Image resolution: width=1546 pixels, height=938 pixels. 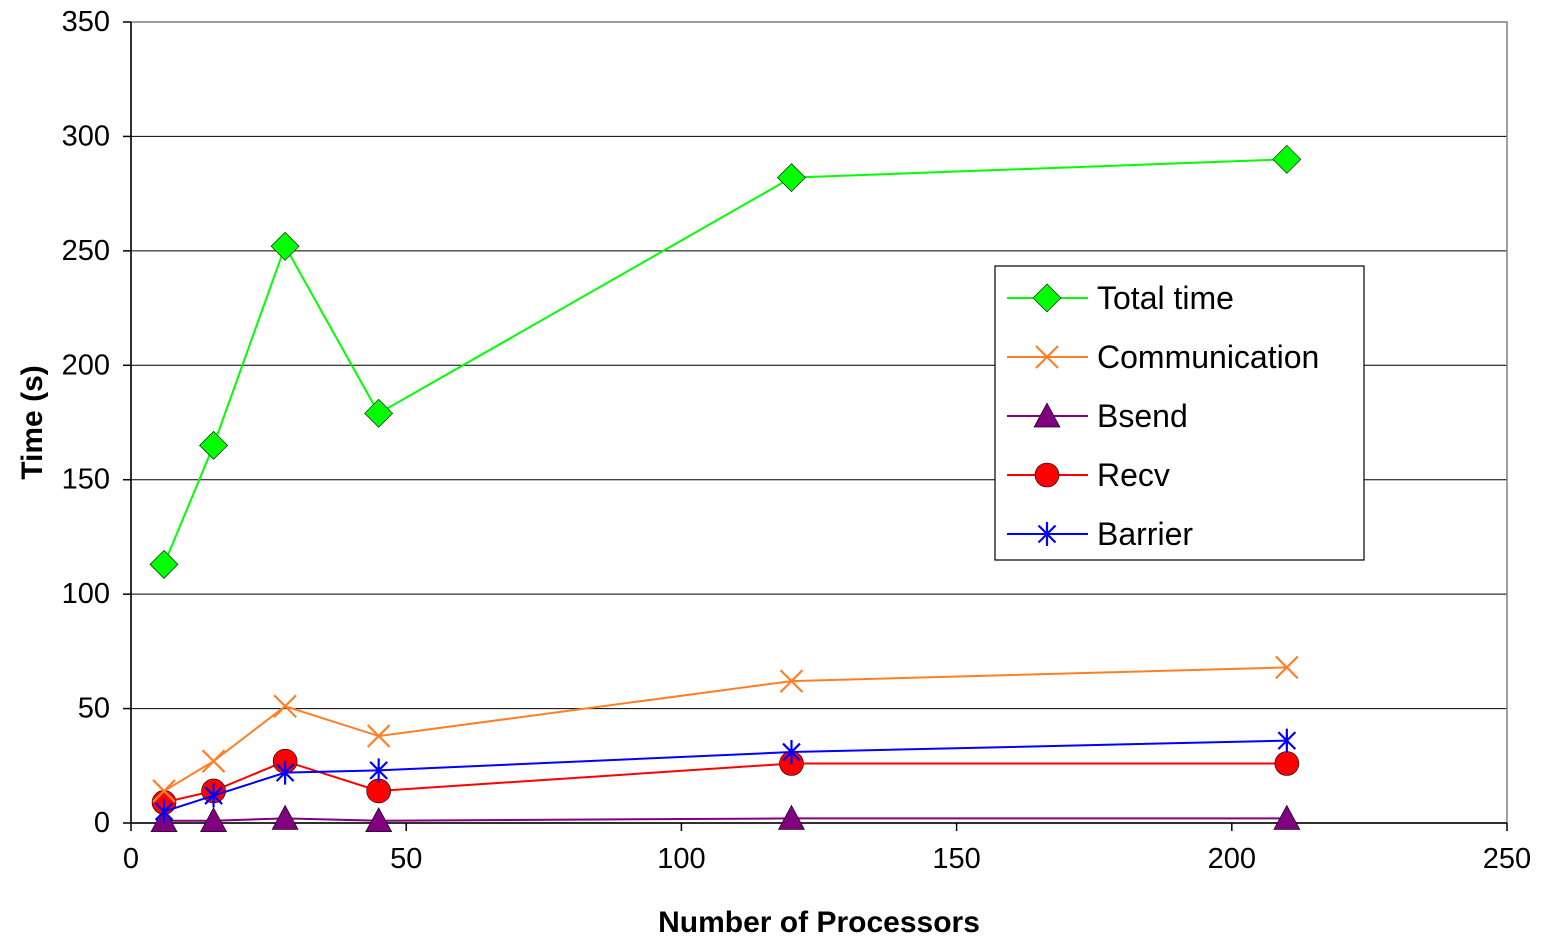 I want to click on y-axis-title: Time (s), so click(x=32, y=422).